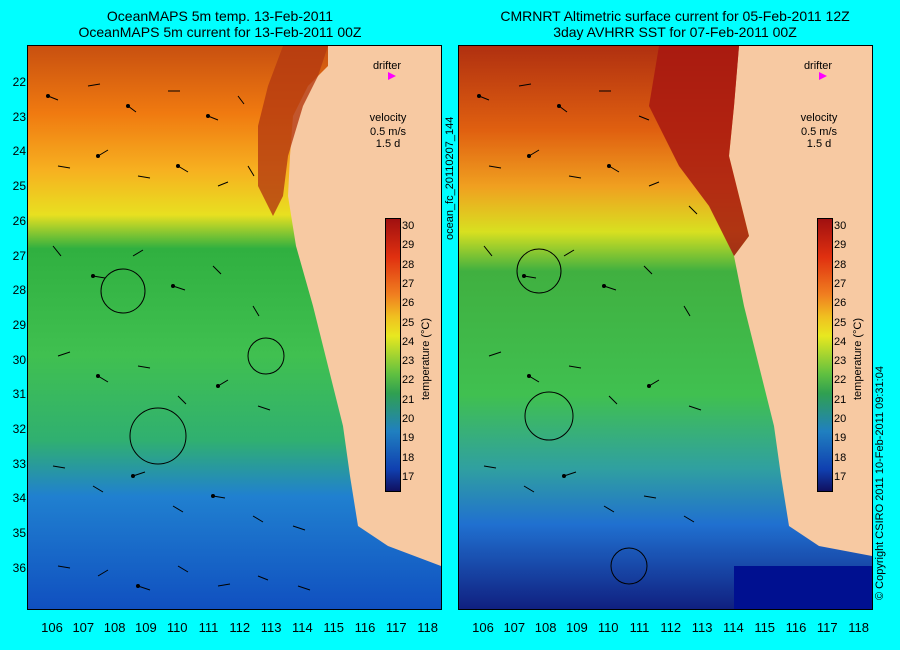  I want to click on right-land, so click(800, 301).